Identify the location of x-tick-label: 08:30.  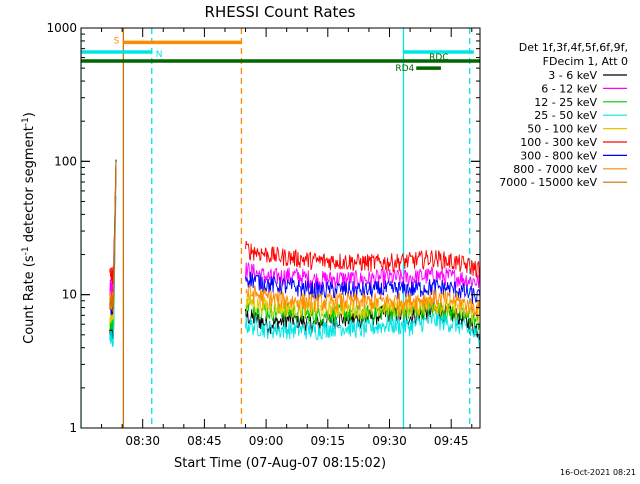
(142, 441).